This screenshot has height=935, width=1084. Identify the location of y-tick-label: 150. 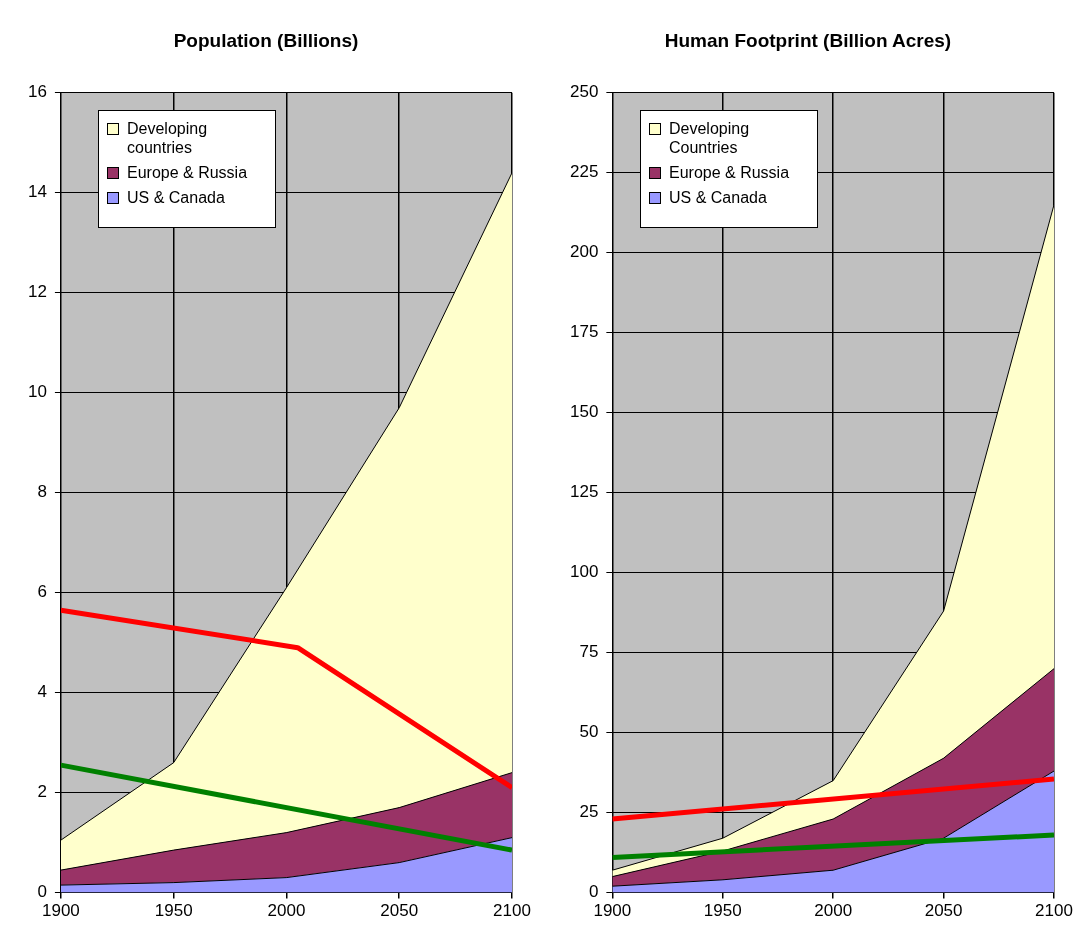
(584, 412).